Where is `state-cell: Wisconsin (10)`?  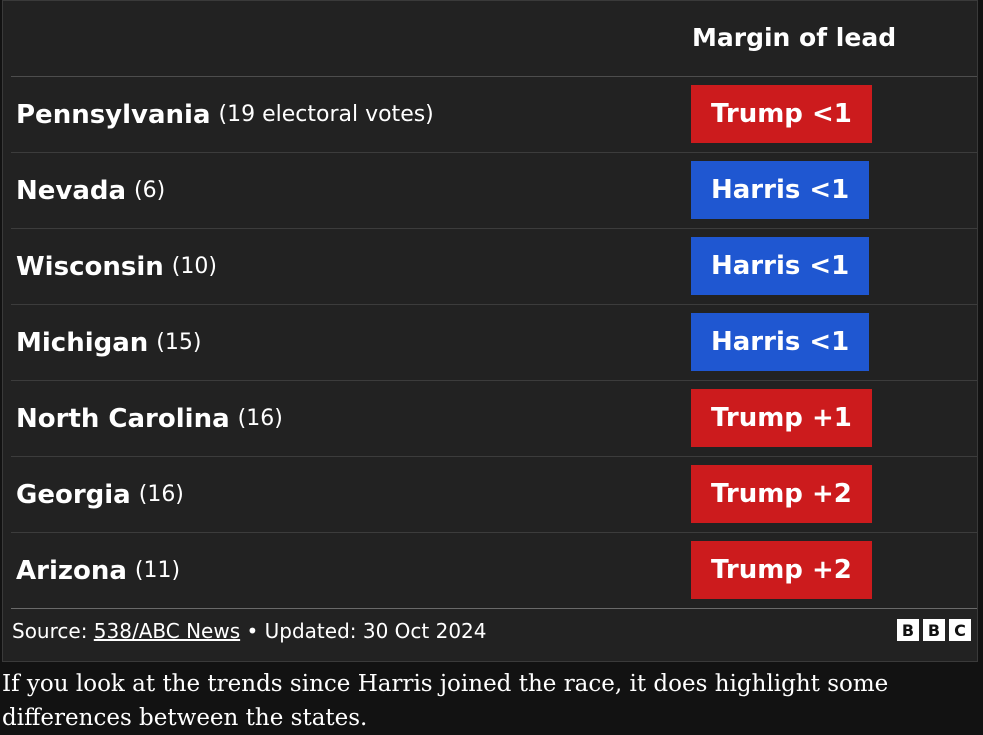 state-cell: Wisconsin (10) is located at coordinates (116, 266).